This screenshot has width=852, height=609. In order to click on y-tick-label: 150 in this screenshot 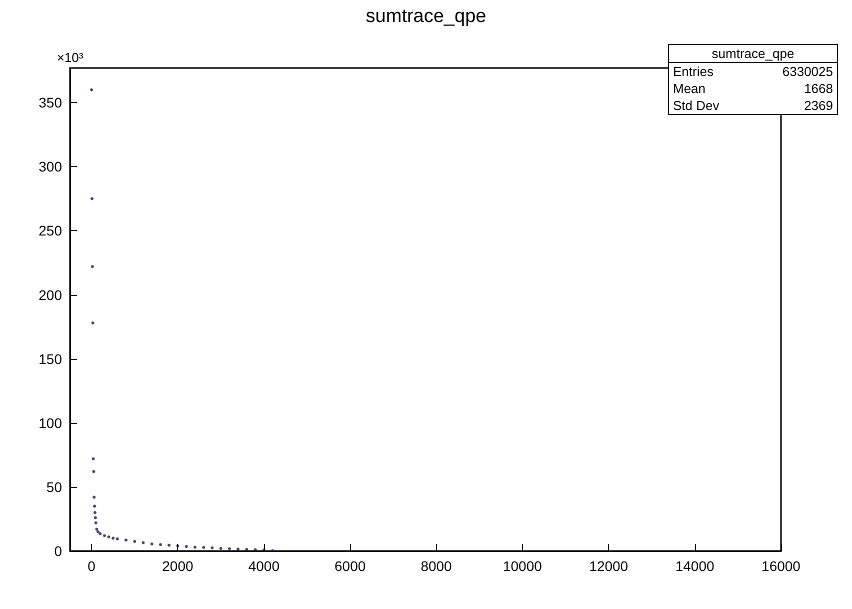, I will do `click(50, 358)`.